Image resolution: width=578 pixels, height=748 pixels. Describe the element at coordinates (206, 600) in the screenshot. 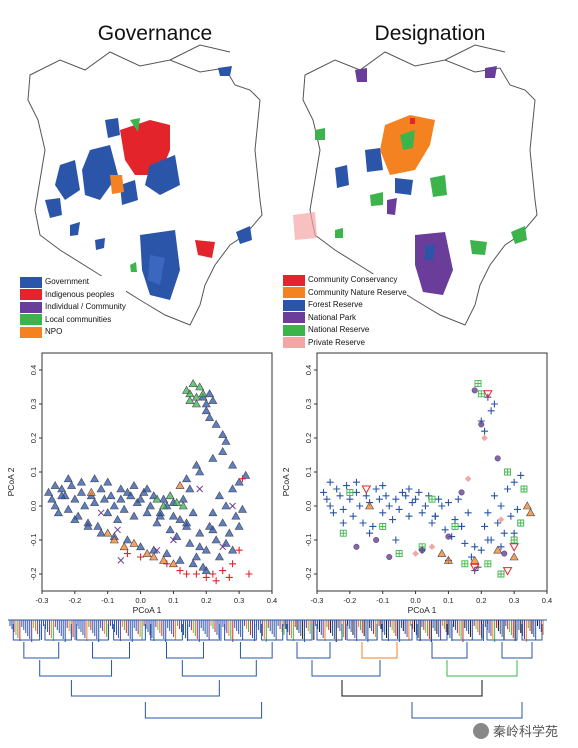

I see `x-tick-label: 0.2` at that location.